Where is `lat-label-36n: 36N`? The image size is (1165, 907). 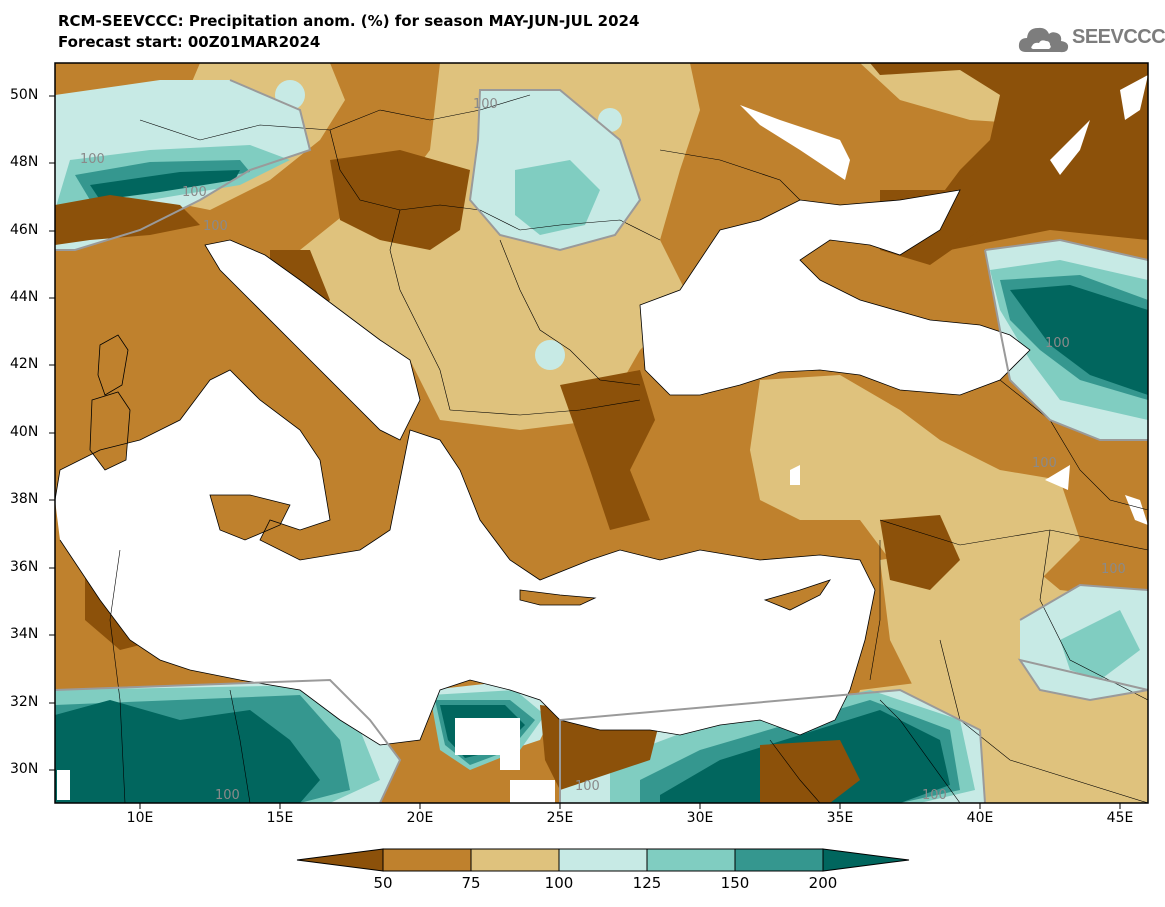
lat-label-36n: 36N is located at coordinates (24, 567).